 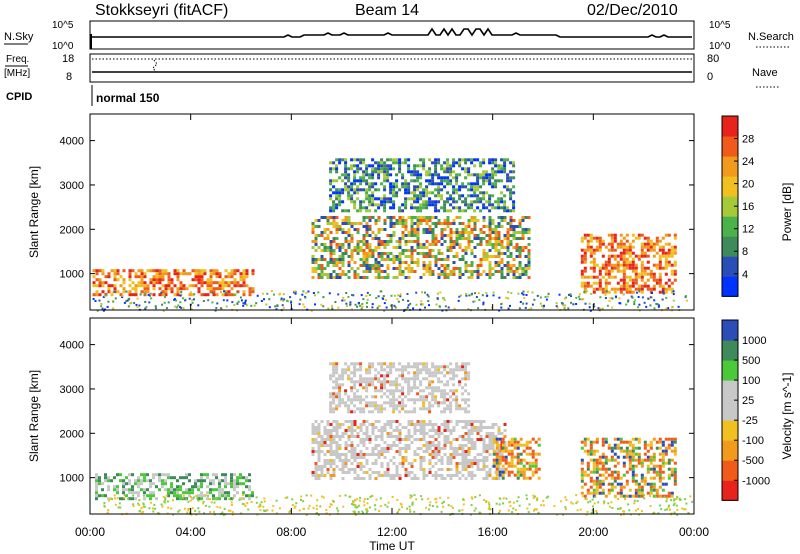 I want to click on freq-tick-top: 18, so click(x=68, y=59).